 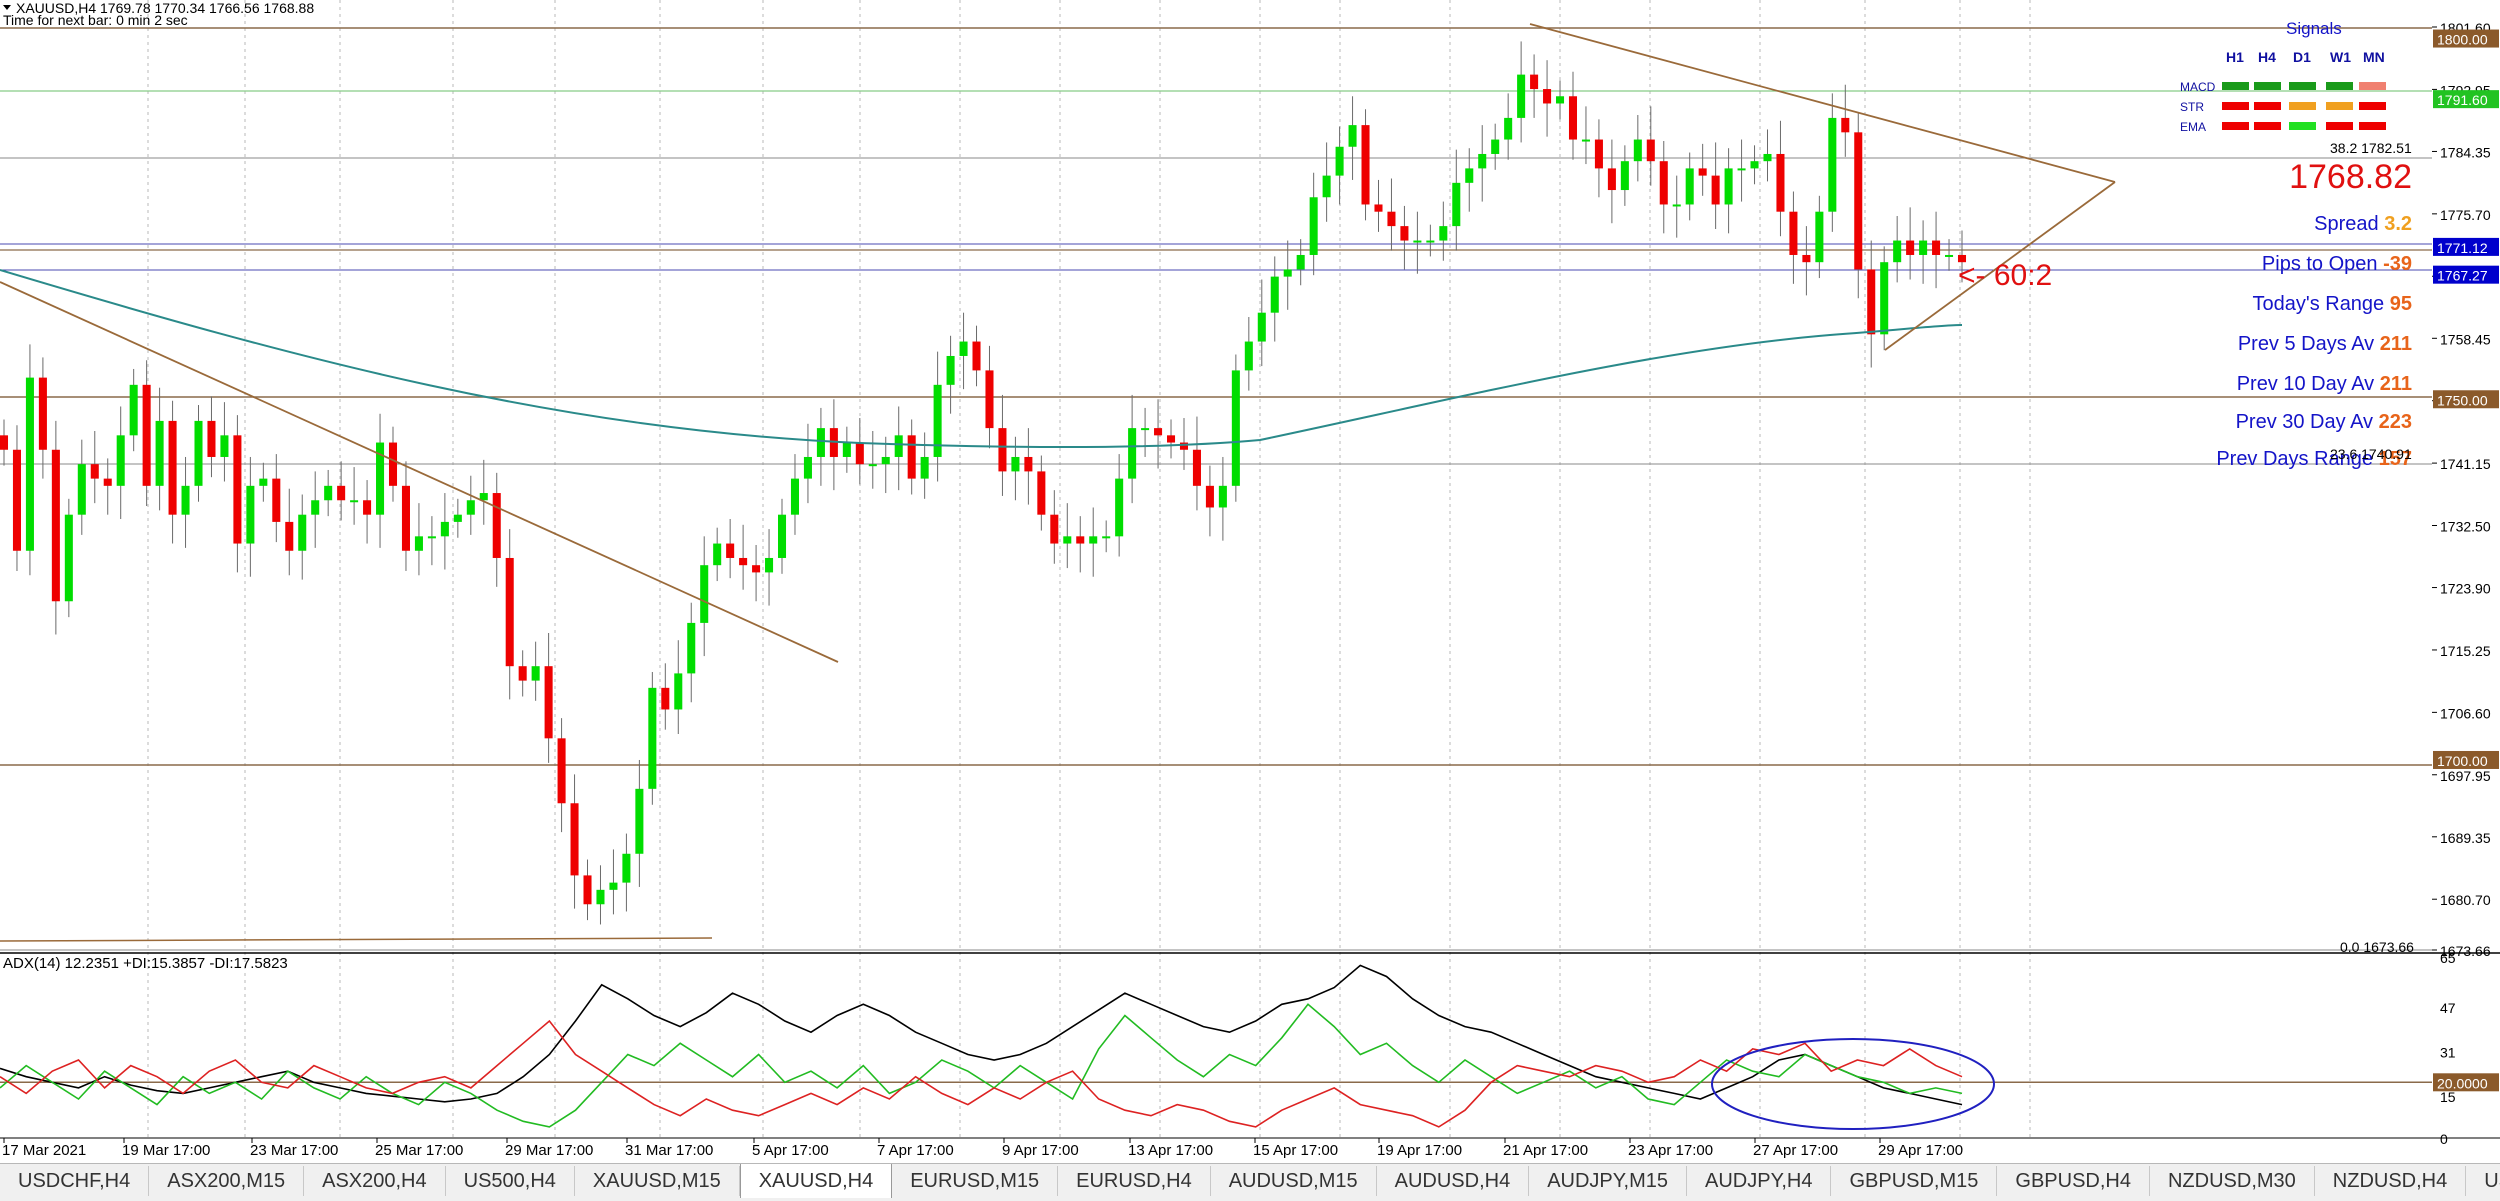 I want to click on price-label: 1680.70, so click(x=2465, y=900).